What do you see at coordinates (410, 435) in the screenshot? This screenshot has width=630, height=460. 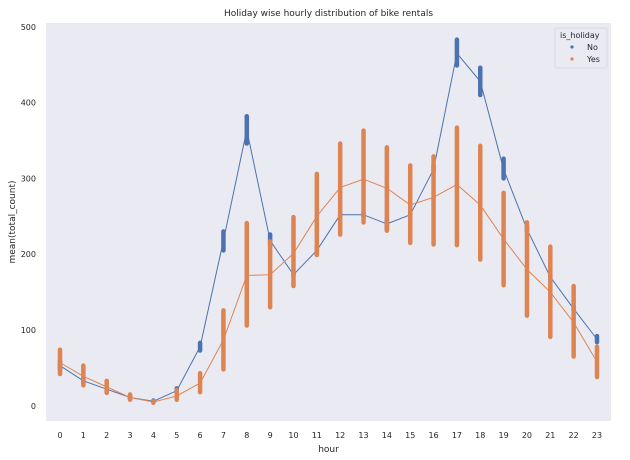 I see `x-tick-label: 15` at bounding box center [410, 435].